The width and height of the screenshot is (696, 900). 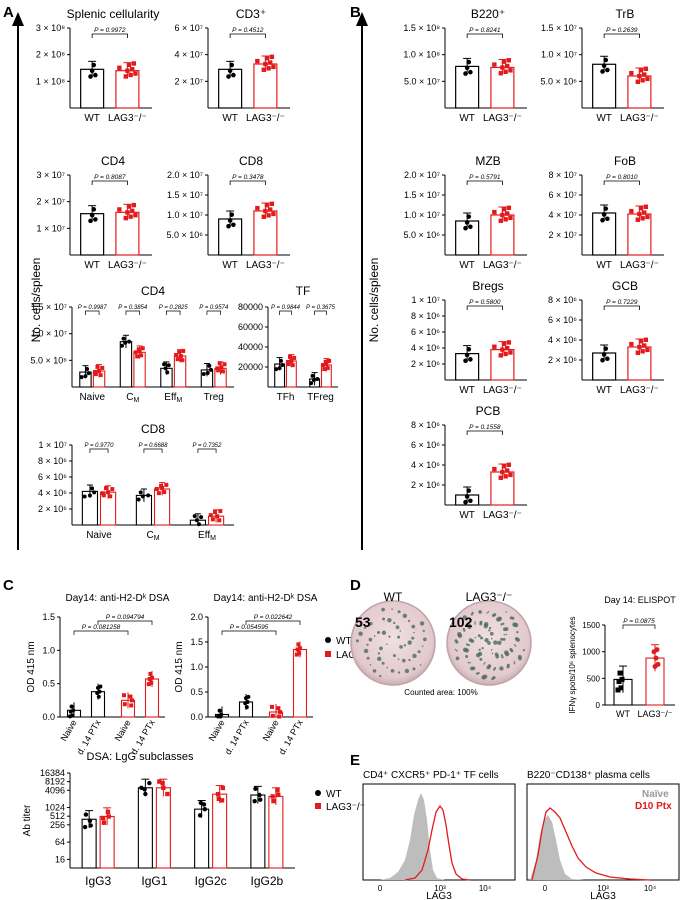 What do you see at coordinates (625, 161) in the screenshot?
I see `fob-title: FoB` at bounding box center [625, 161].